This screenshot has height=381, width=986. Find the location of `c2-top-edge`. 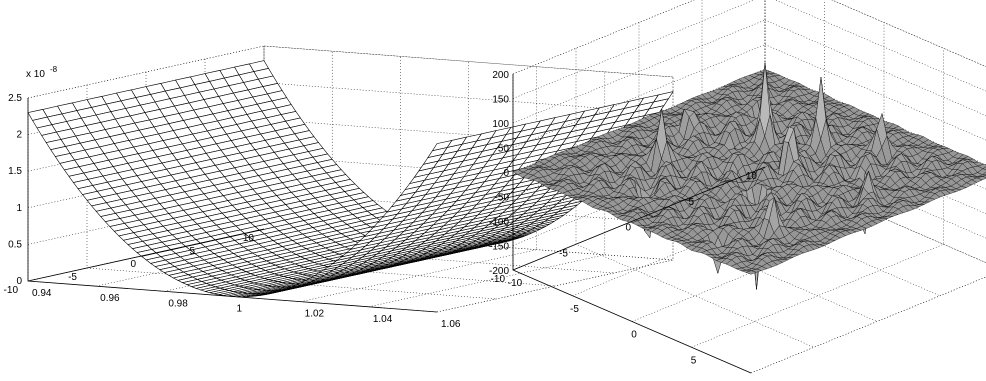

c2-top-edge is located at coordinates (749, 37).